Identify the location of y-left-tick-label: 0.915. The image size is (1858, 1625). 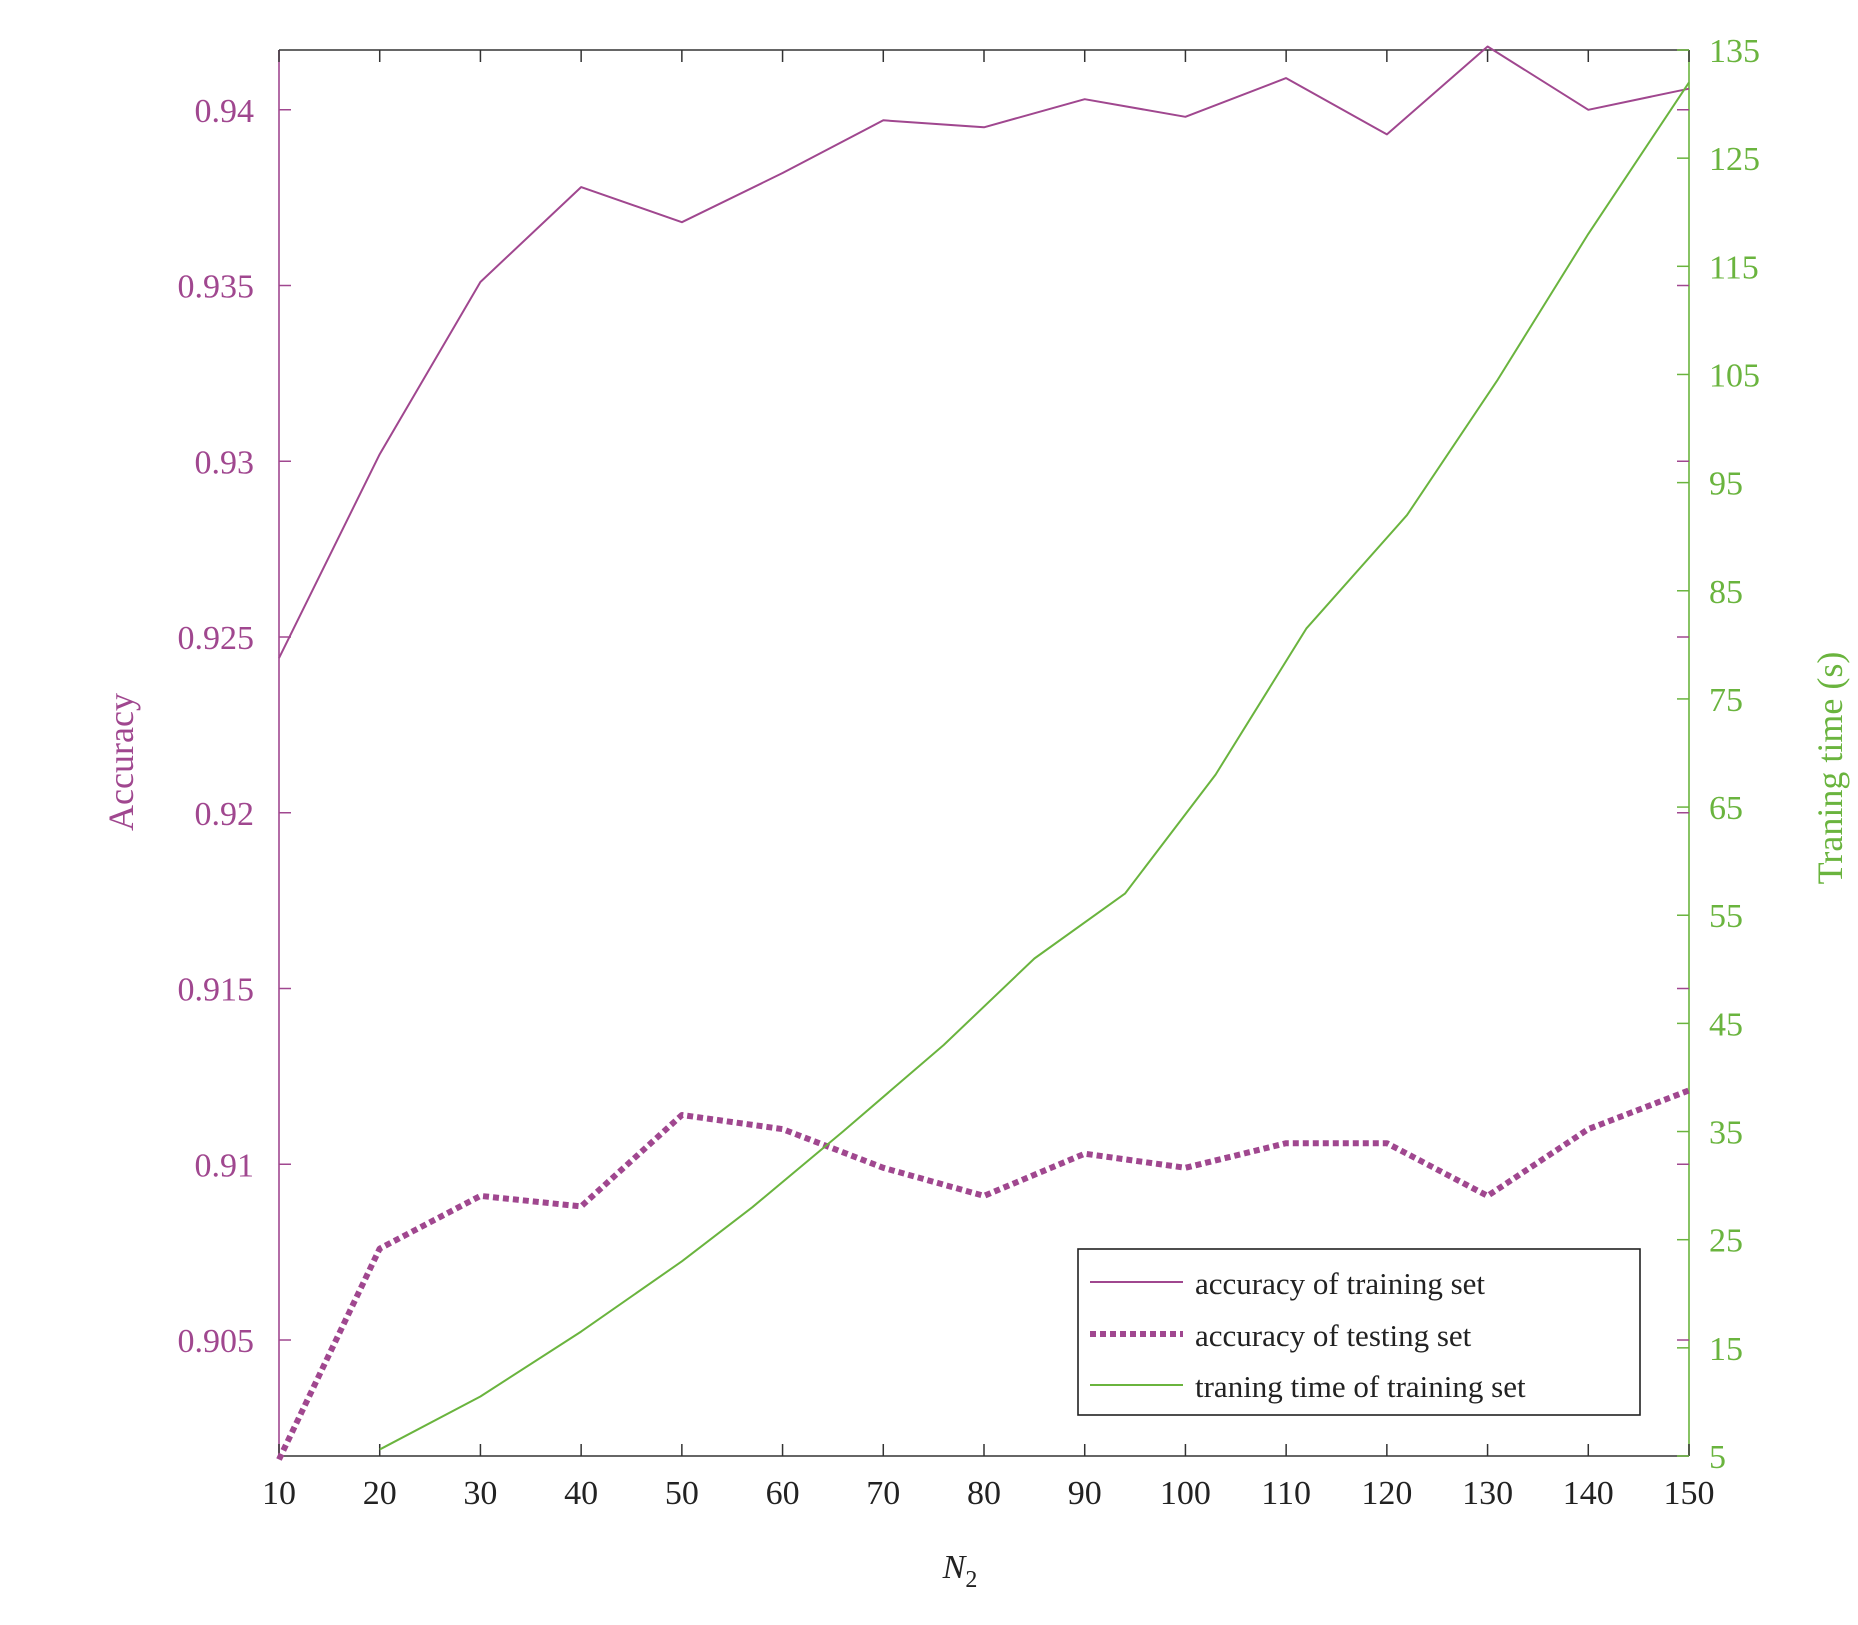
(216, 990).